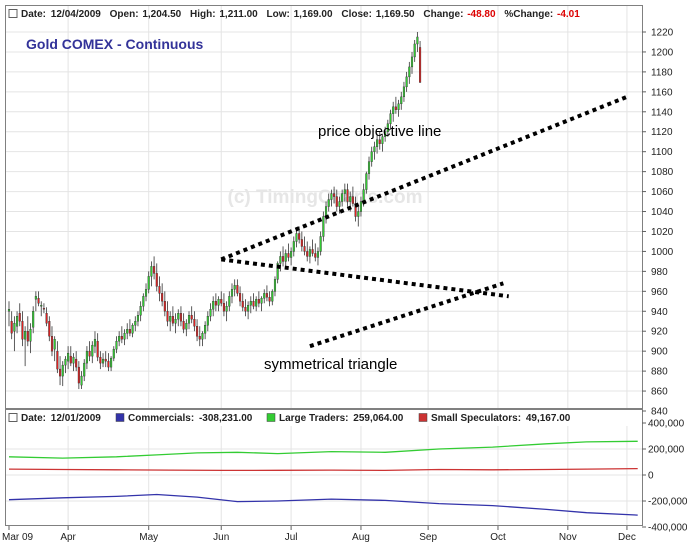 This screenshot has width=693, height=554. What do you see at coordinates (662, 92) in the screenshot?
I see `price-tick-label: 1160` at bounding box center [662, 92].